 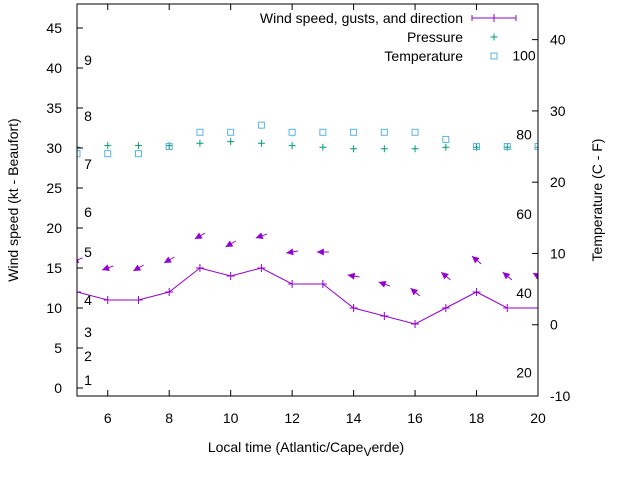 What do you see at coordinates (524, 214) in the screenshot?
I see `fahrenheit-label: 60` at bounding box center [524, 214].